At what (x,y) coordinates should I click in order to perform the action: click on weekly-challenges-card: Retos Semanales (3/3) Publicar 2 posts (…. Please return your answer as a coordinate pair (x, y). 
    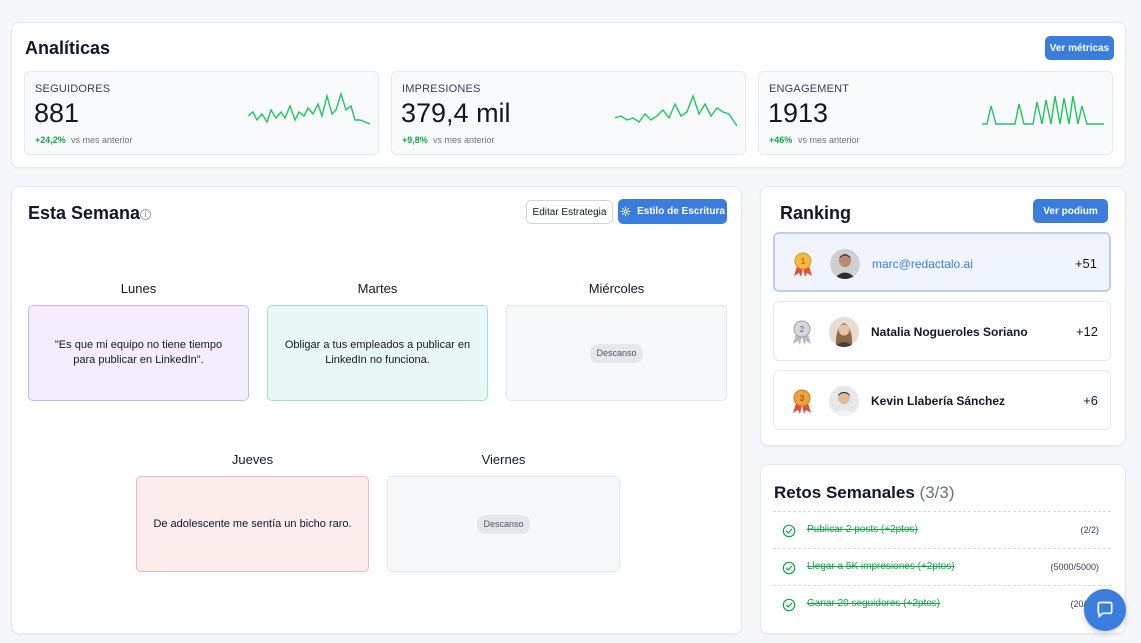
    Looking at the image, I should click on (943, 549).